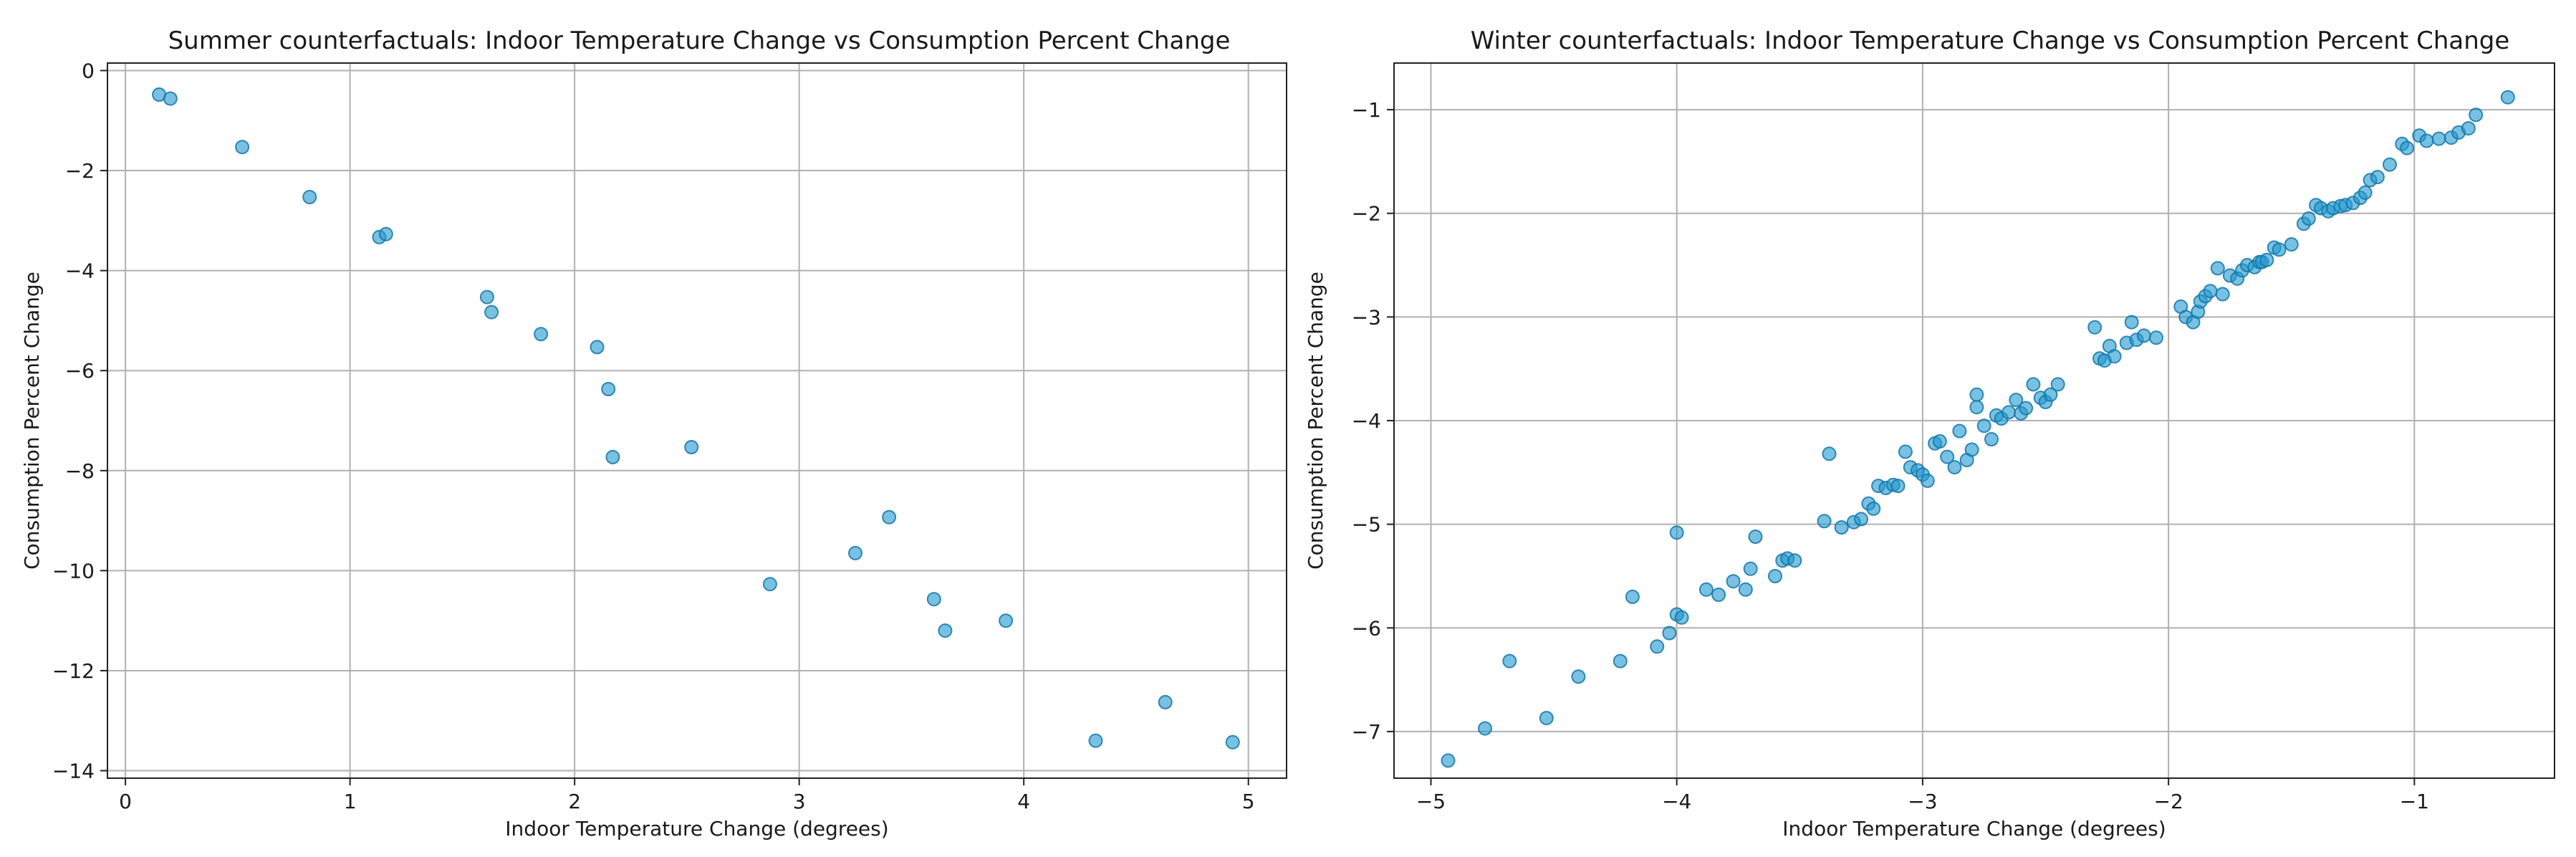  Describe the element at coordinates (1366, 110) in the screenshot. I see `y-tick-label: −1` at that location.